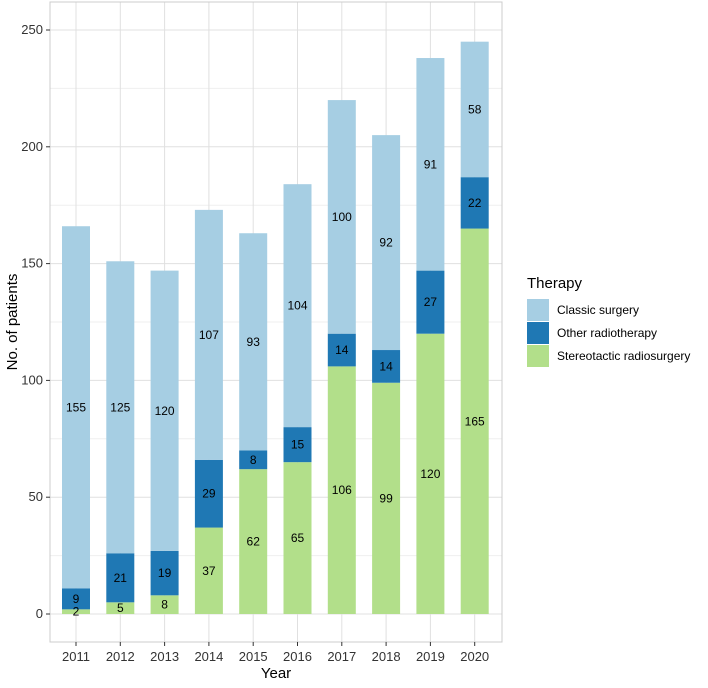  Describe the element at coordinates (32, 146) in the screenshot. I see `y-tick-label: 200` at that location.